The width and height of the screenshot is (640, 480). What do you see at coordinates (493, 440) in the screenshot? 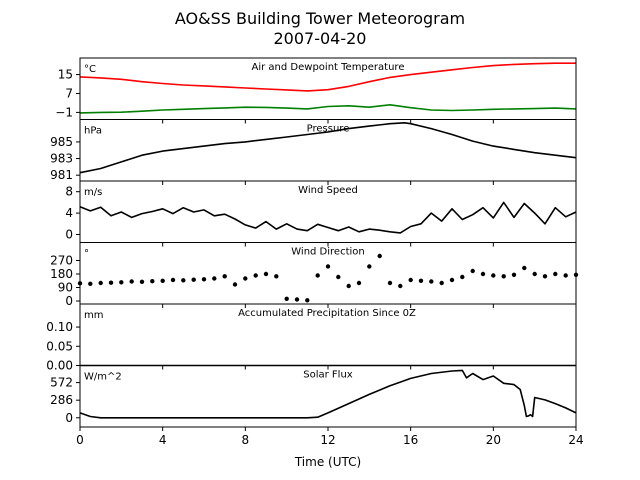
I see `x-tick-label: 20` at bounding box center [493, 440].